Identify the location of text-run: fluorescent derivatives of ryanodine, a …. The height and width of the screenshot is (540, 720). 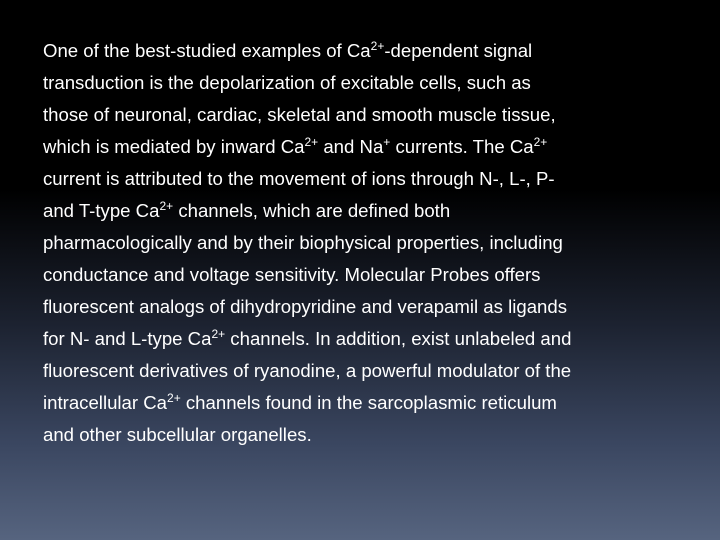
(307, 370).